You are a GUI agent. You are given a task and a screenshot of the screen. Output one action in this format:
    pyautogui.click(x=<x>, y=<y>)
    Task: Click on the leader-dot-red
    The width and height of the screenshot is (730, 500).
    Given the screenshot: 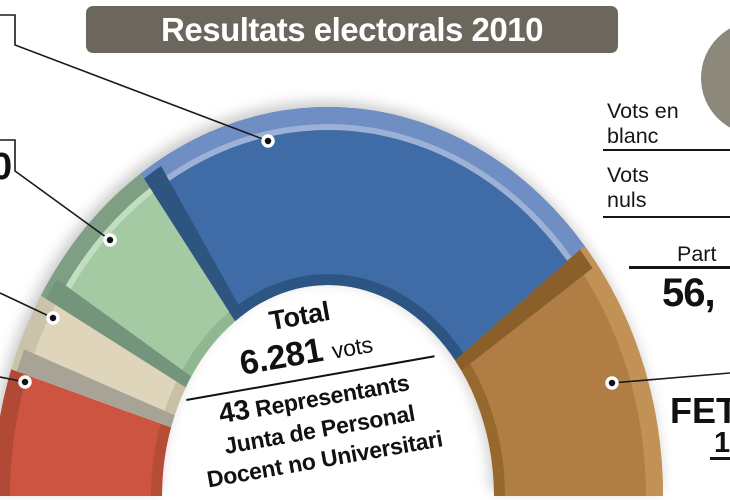 What is the action you would take?
    pyautogui.click(x=25, y=382)
    